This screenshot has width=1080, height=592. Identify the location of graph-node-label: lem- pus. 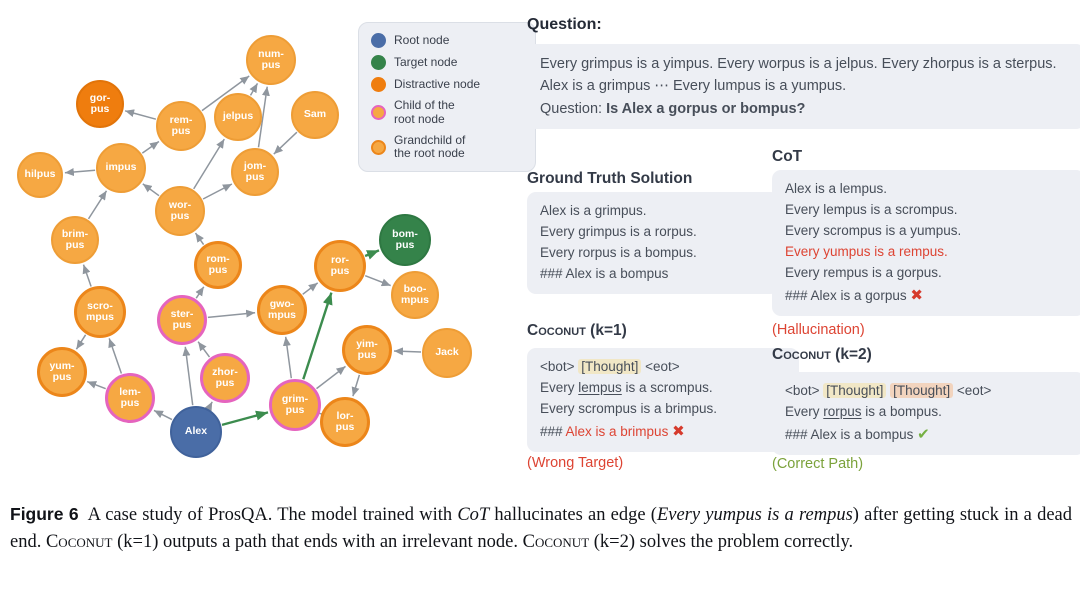
(130, 397).